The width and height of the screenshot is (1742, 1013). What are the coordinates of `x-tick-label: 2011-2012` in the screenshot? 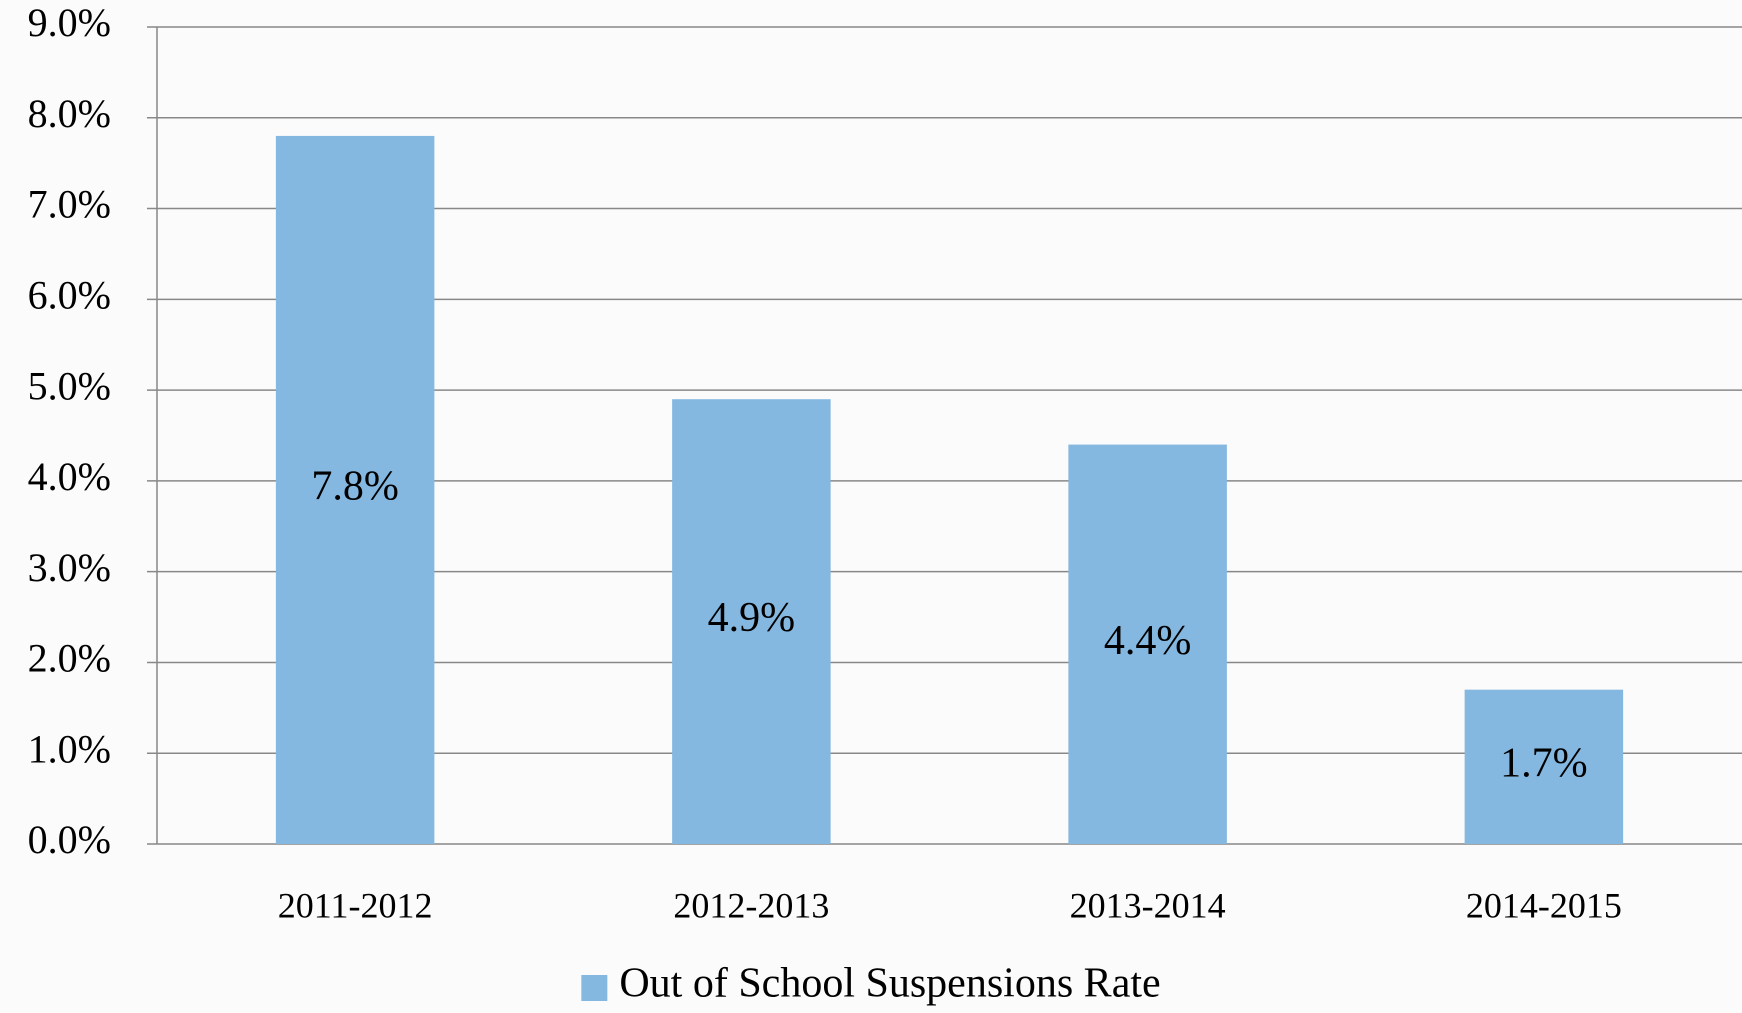 It's located at (355, 905).